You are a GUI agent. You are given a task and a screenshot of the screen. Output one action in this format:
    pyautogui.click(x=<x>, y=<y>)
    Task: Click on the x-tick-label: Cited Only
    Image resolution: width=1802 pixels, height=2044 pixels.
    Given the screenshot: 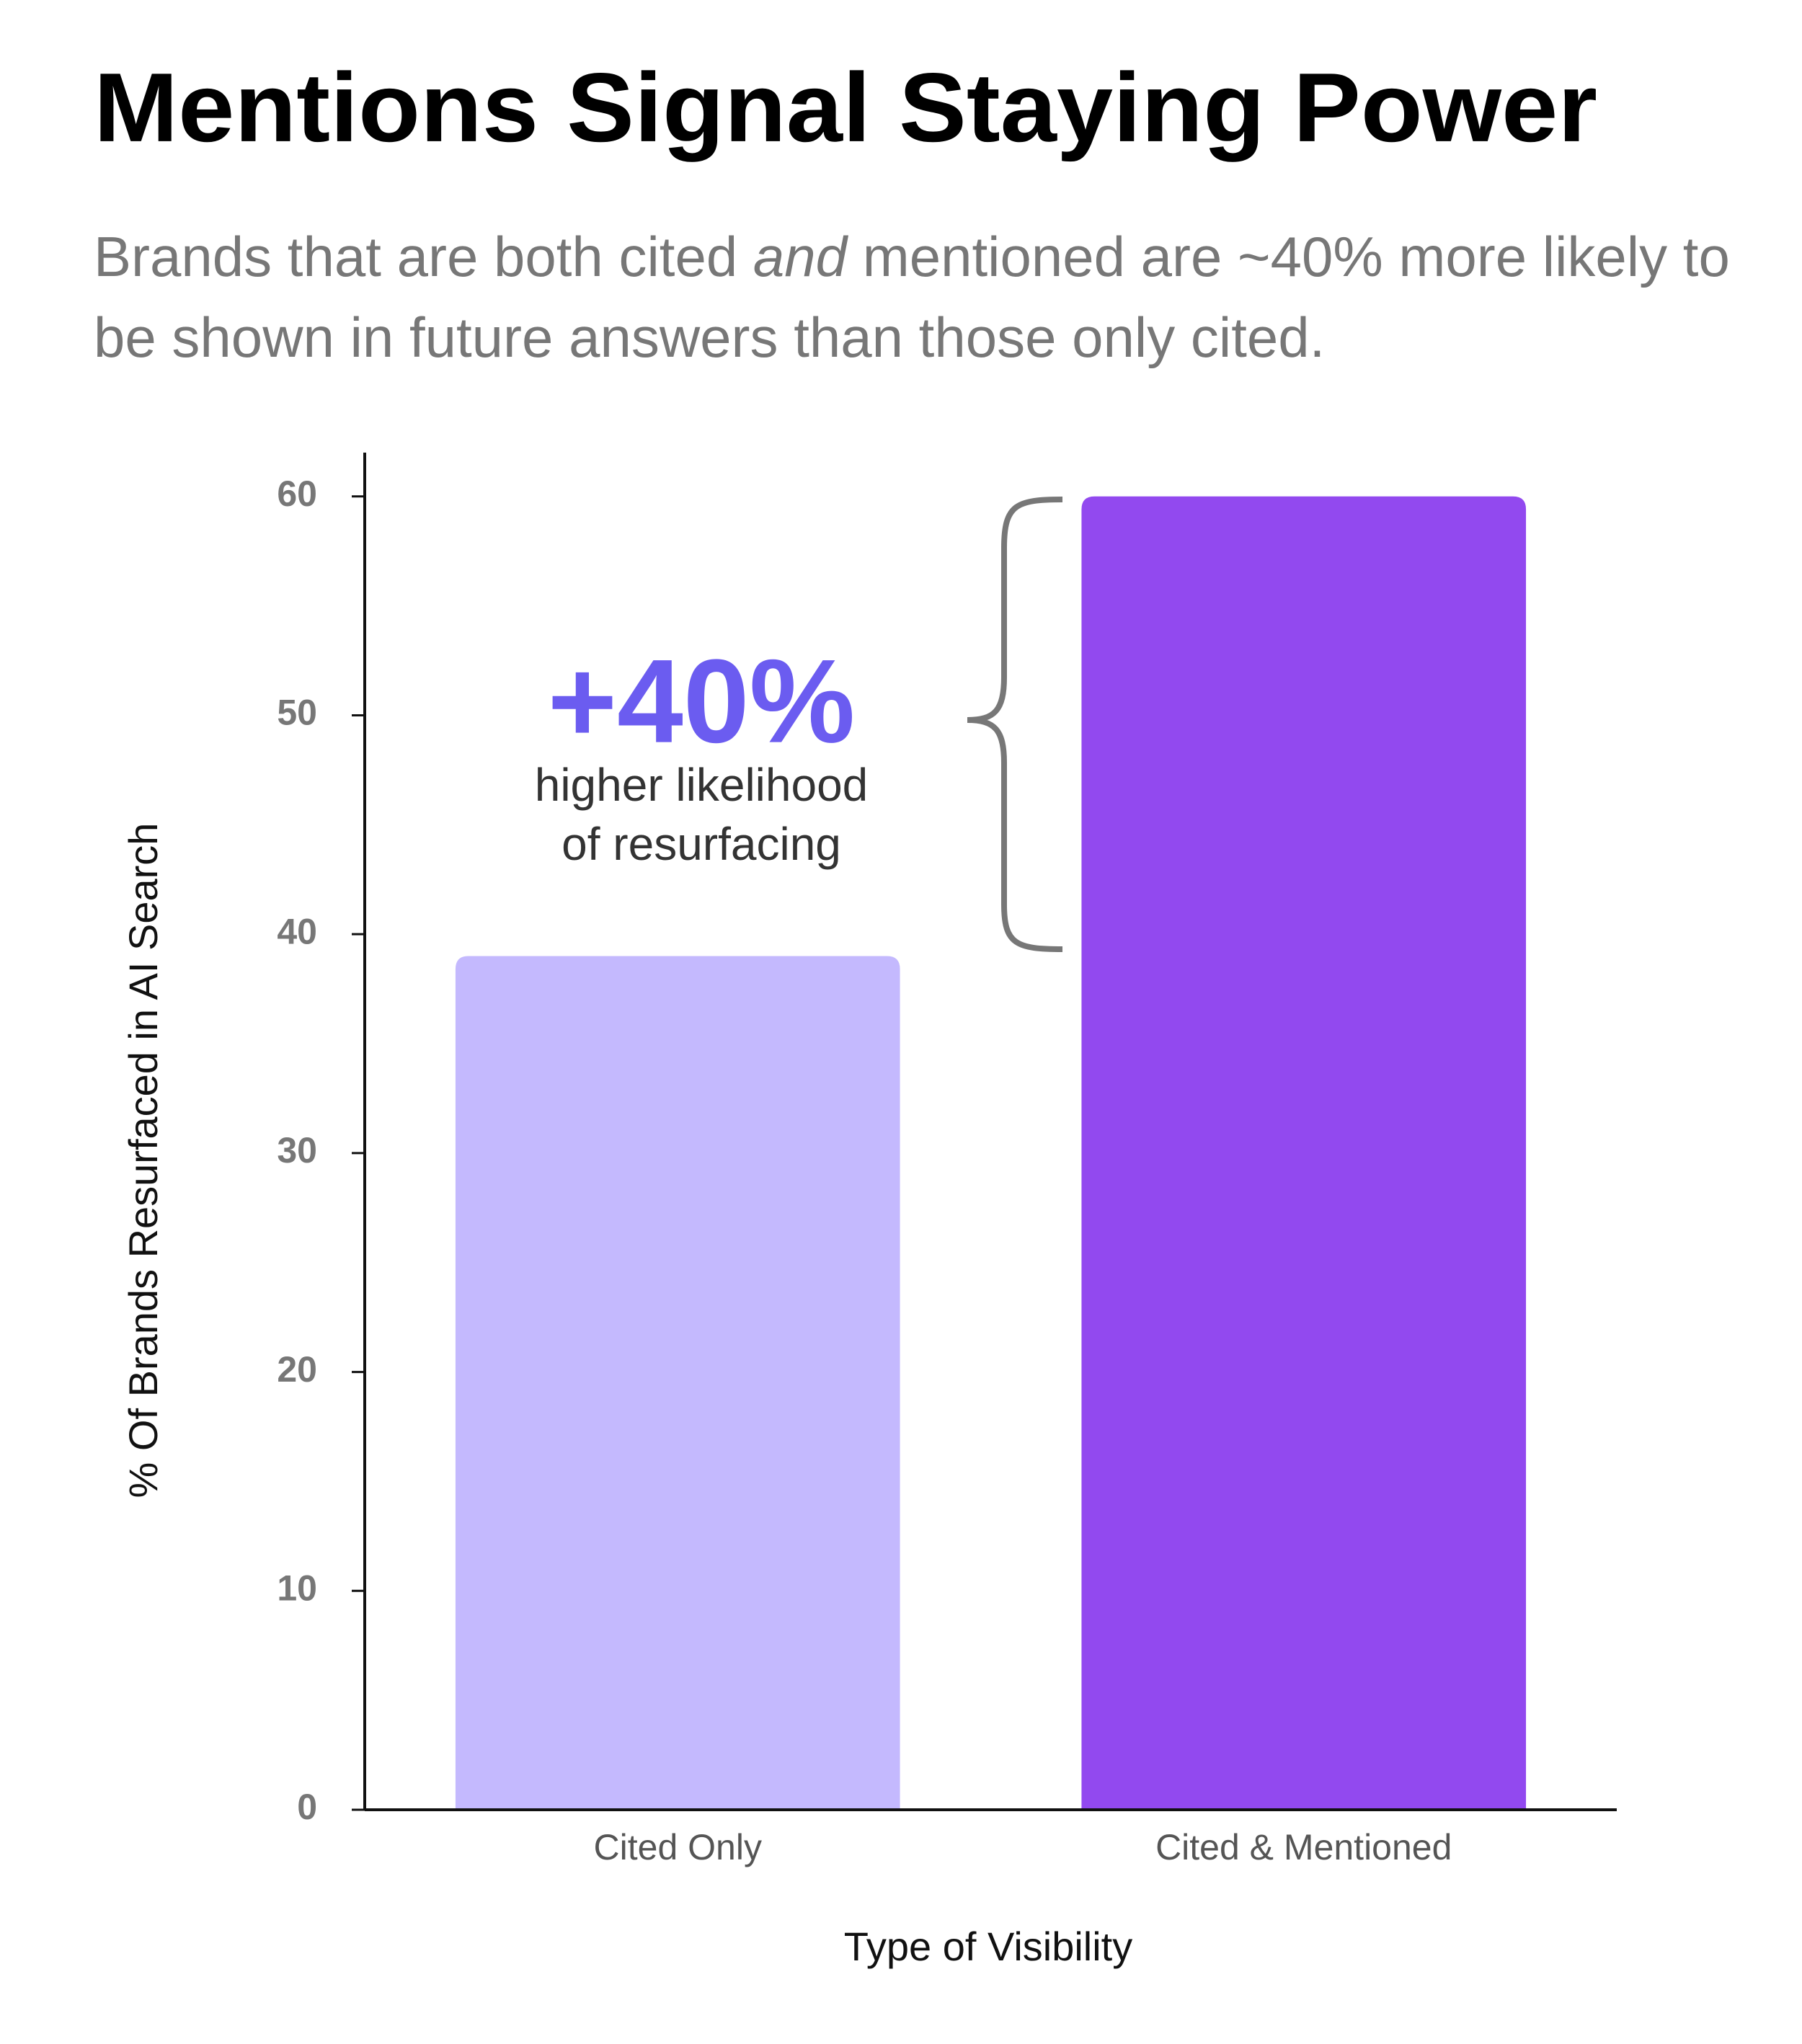 What is the action you would take?
    pyautogui.click(x=678, y=1847)
    